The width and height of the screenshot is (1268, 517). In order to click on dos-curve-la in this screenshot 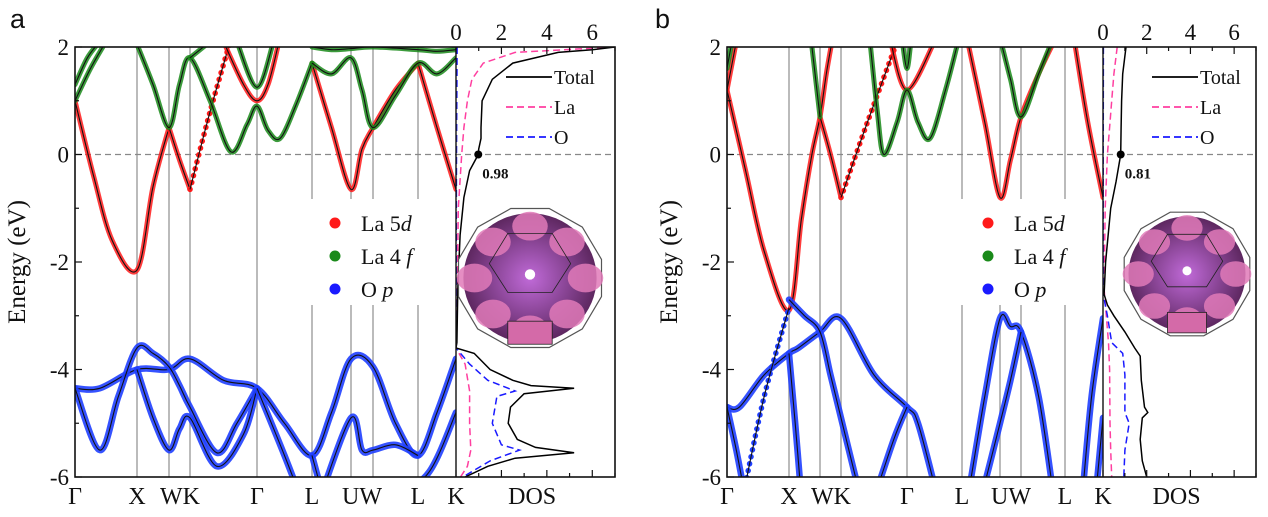, I will do `click(535, 262)`.